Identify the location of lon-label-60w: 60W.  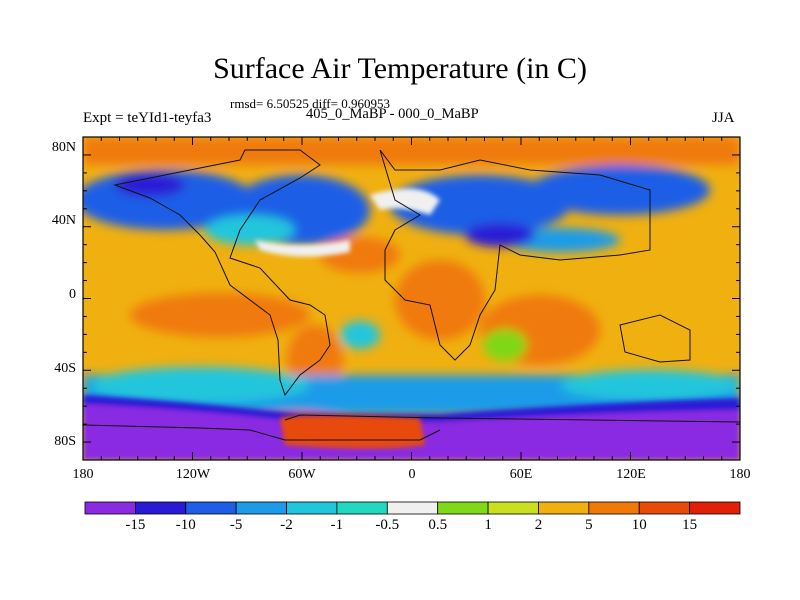
(302, 474).